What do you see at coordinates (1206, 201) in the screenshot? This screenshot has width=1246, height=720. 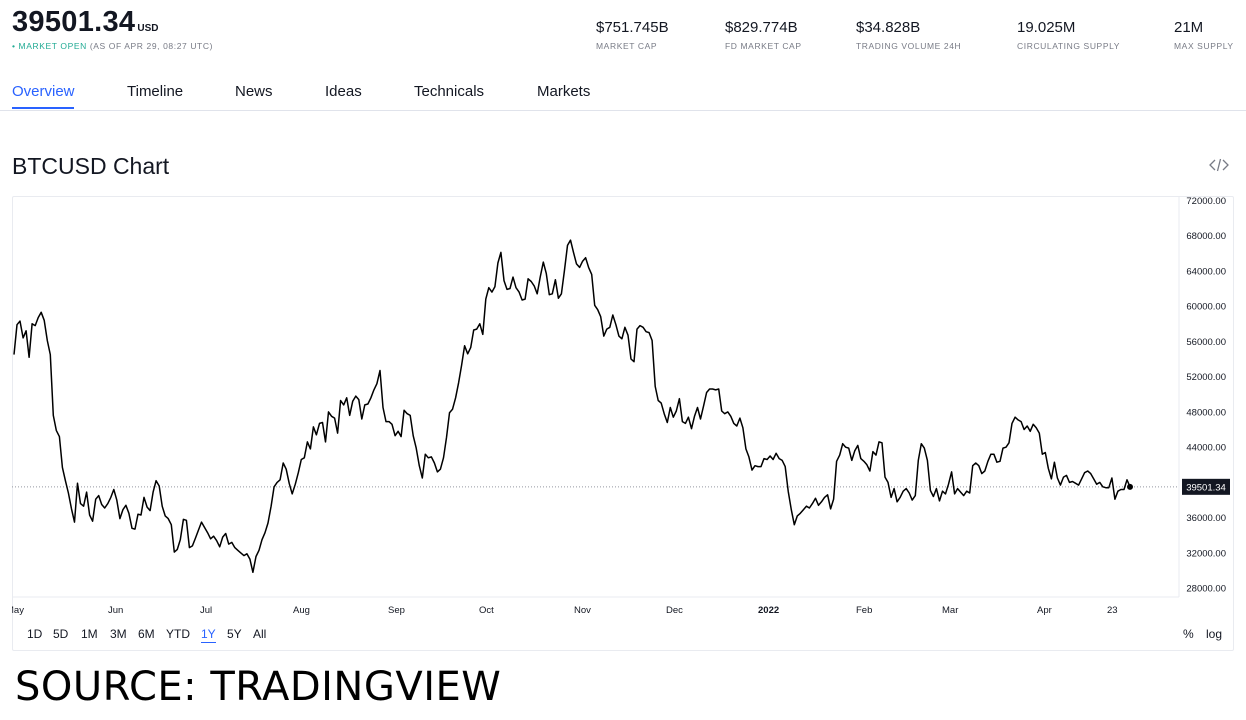 I see `y-tick-label: 72000.00` at bounding box center [1206, 201].